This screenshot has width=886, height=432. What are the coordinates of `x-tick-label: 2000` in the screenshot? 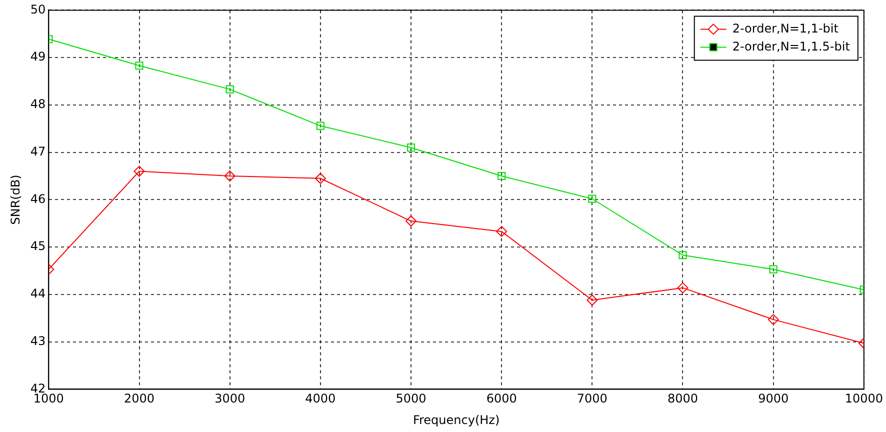 It's located at (139, 399).